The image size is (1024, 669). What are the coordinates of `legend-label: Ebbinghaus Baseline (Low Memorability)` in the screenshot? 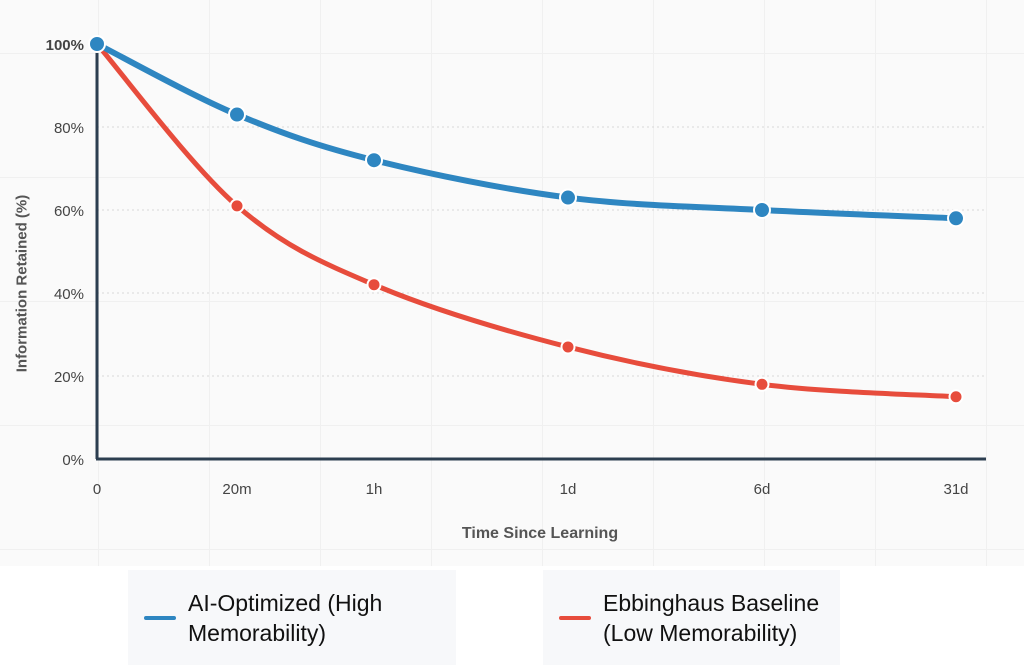 It's located at (711, 617).